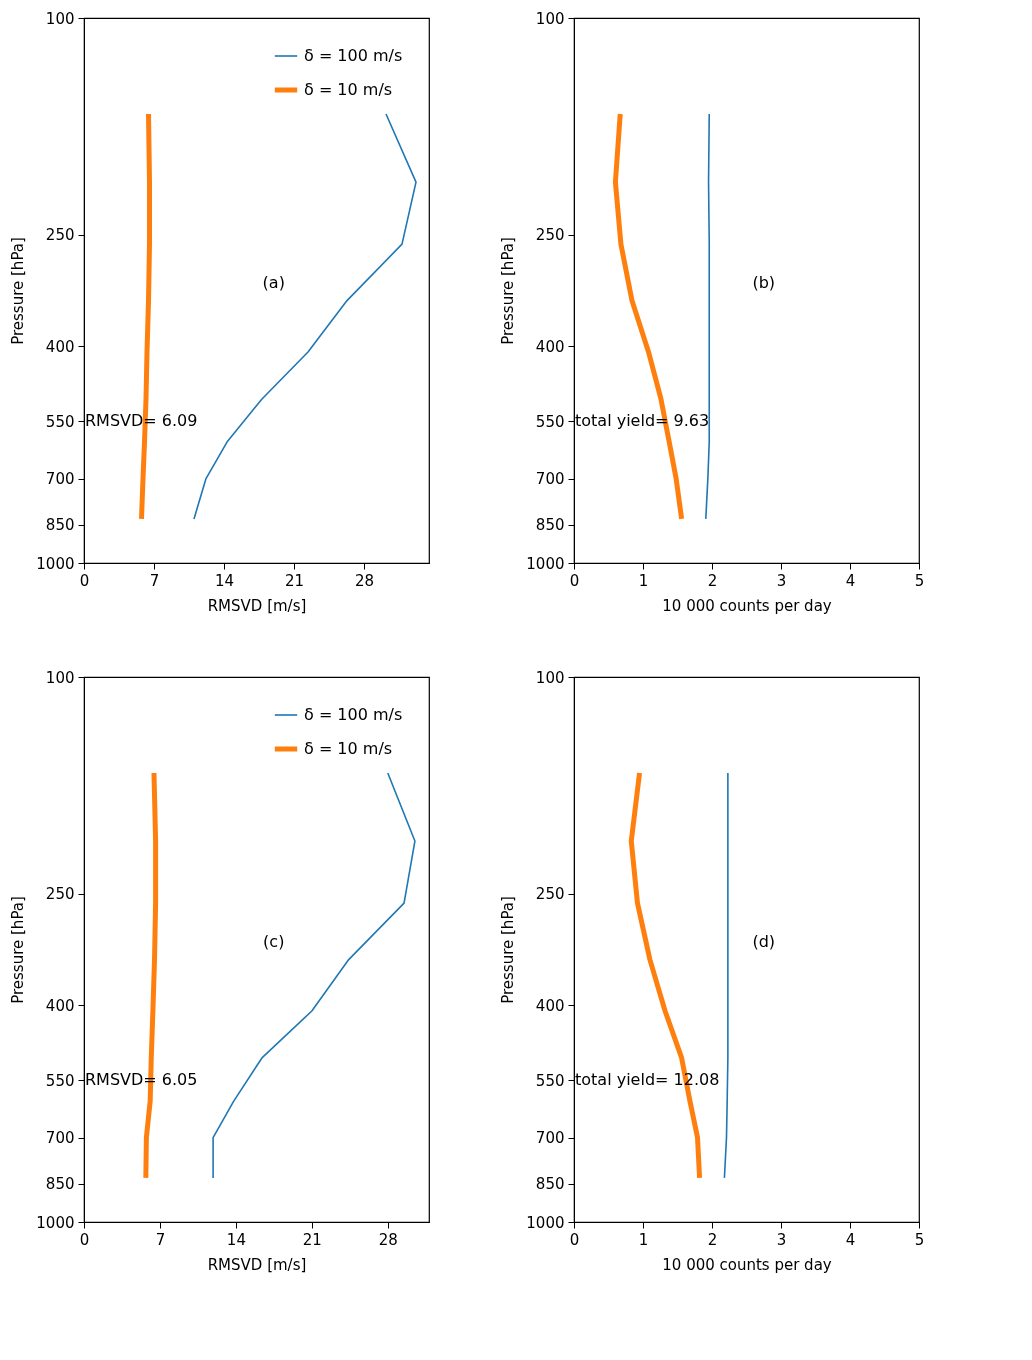 Image resolution: width=1032 pixels, height=1360 pixels. Describe the element at coordinates (274, 942) in the screenshot. I see `annotation: (c)` at that location.